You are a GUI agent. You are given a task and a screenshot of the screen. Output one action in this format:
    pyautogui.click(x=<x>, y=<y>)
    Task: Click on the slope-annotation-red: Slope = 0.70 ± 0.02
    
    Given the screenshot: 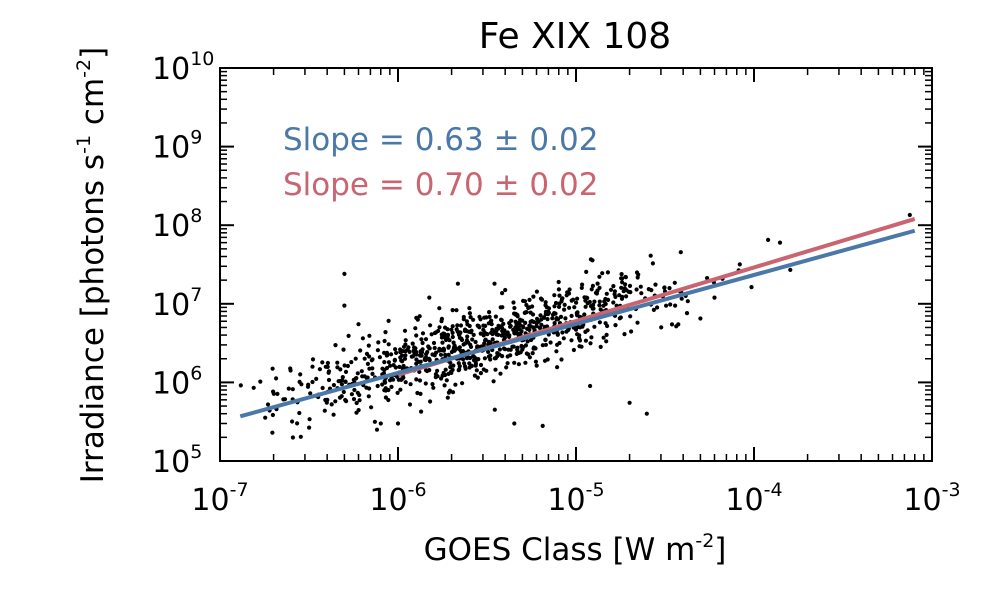 What is the action you would take?
    pyautogui.click(x=440, y=185)
    